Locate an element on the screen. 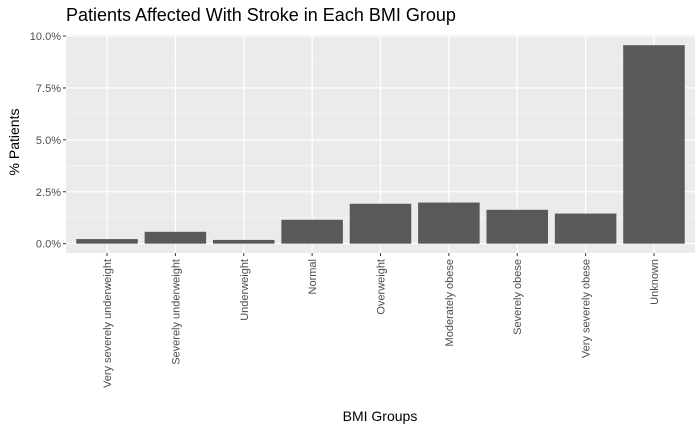 This screenshot has width=700, height=432. x-tick-label: Moderately obese is located at coordinates (450, 302).